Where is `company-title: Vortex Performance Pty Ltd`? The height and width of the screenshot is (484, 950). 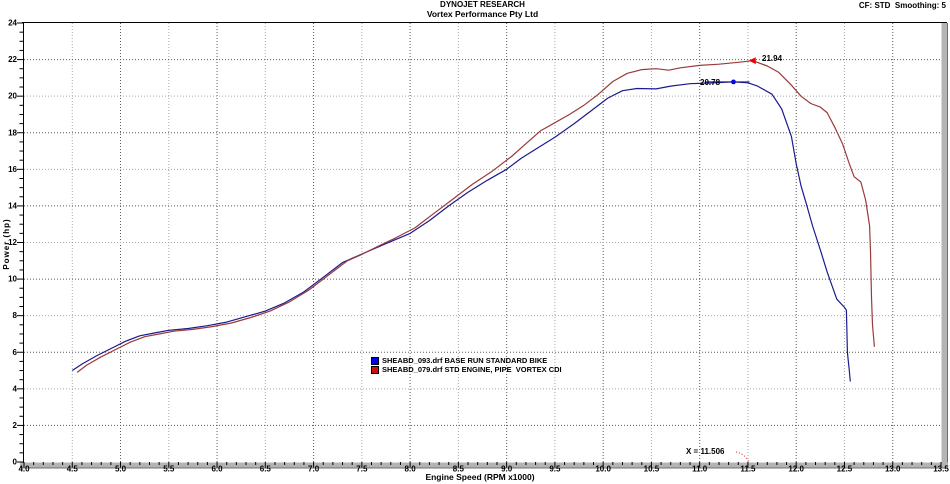
company-title: Vortex Performance Pty Ltd is located at coordinates (482, 14).